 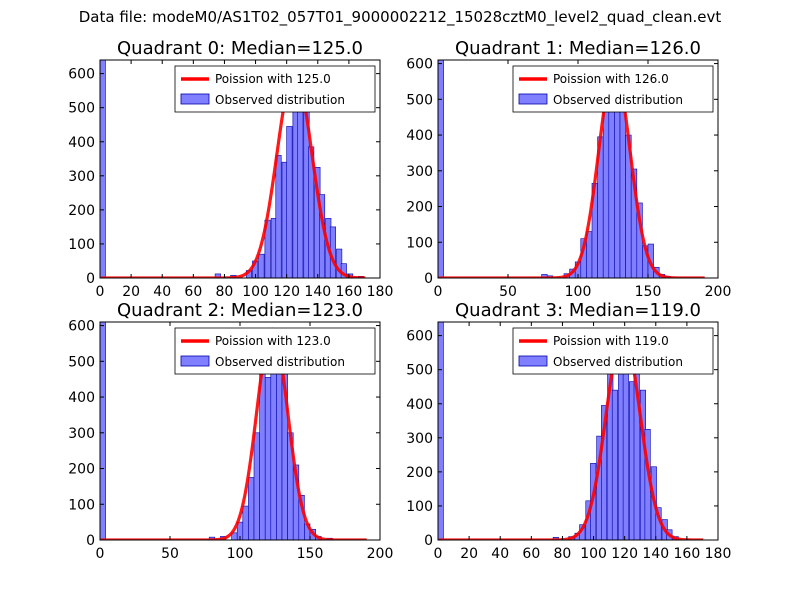 I want to click on subplot-title: Quadrant 0: Median=125.0, so click(x=240, y=48).